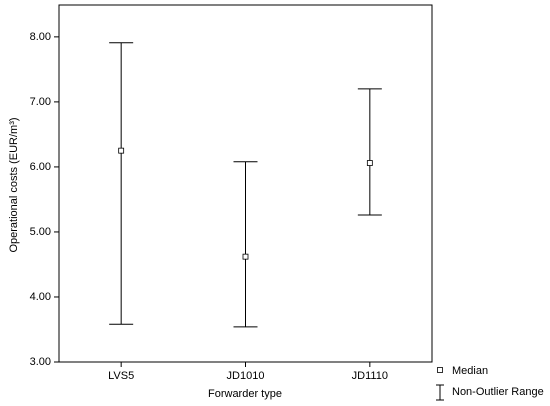 The image size is (550, 406). I want to click on y-tick-label: 7.00, so click(40, 102).